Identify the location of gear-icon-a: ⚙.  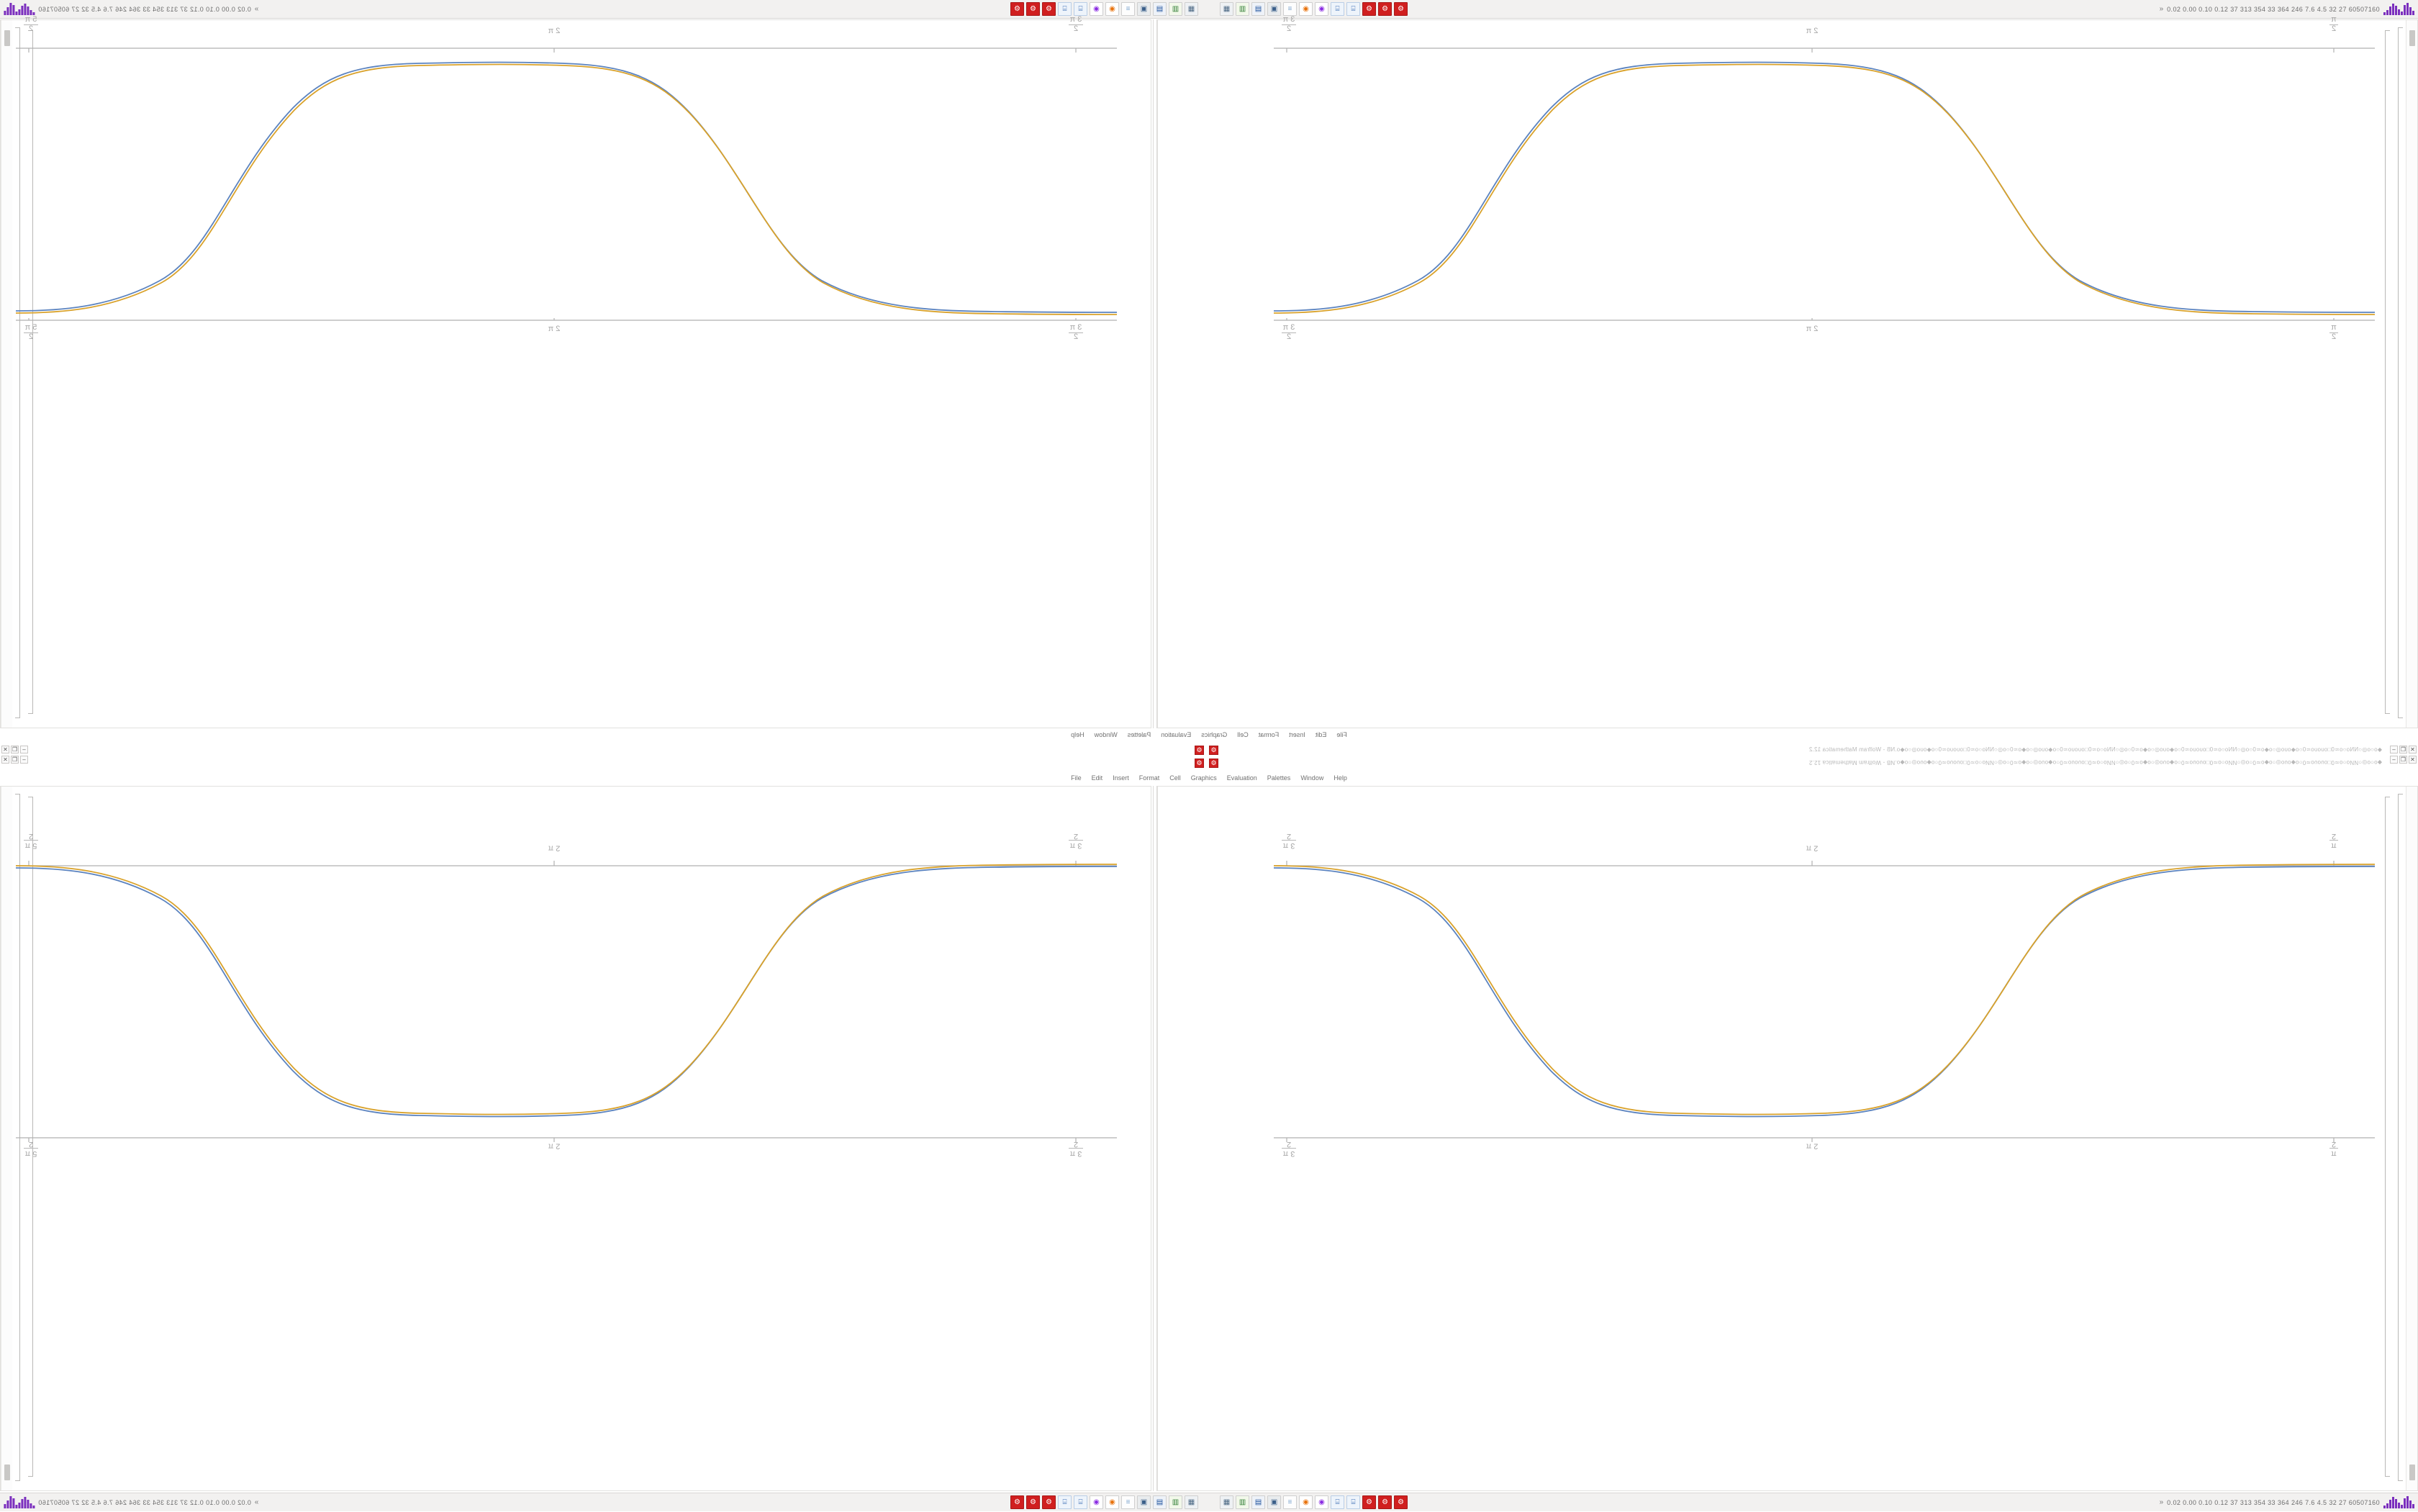
(1199, 751).